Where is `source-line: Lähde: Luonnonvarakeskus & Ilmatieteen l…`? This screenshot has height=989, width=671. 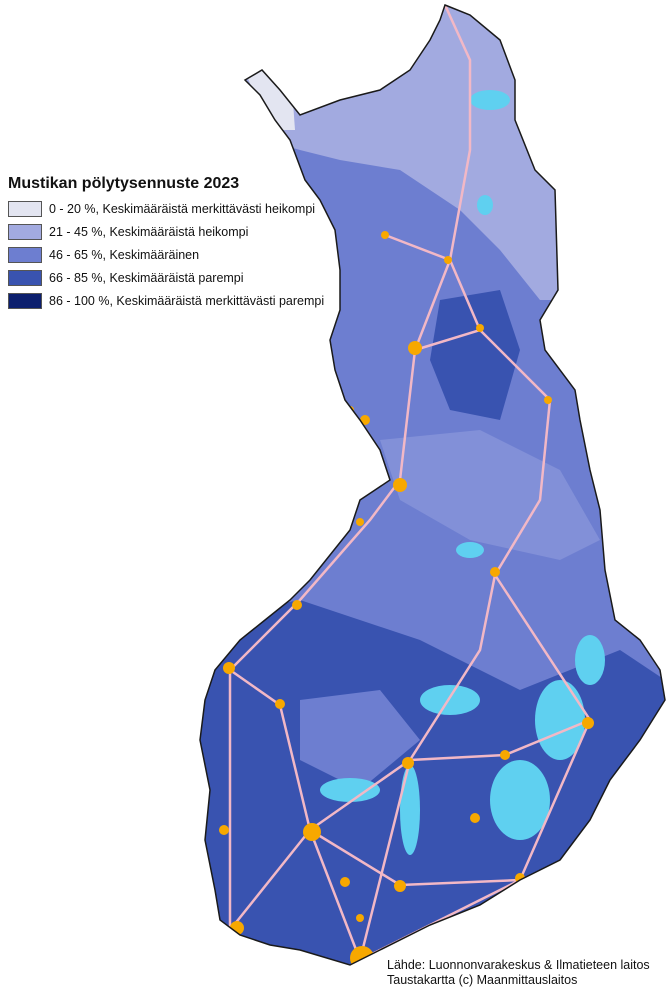 source-line: Lähde: Luonnonvarakeskus & Ilmatieteen l… is located at coordinates (518, 965).